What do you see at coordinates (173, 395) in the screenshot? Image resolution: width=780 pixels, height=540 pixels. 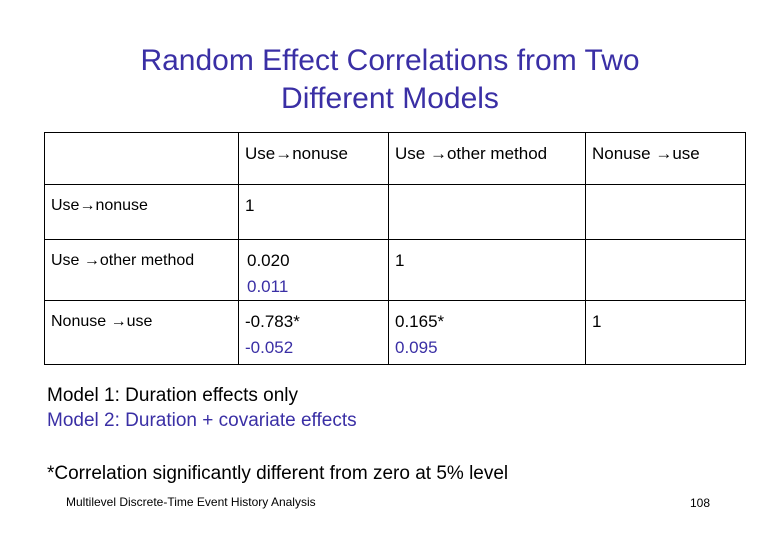 I see `legend-model-1: Model 1: Duration effects only` at bounding box center [173, 395].